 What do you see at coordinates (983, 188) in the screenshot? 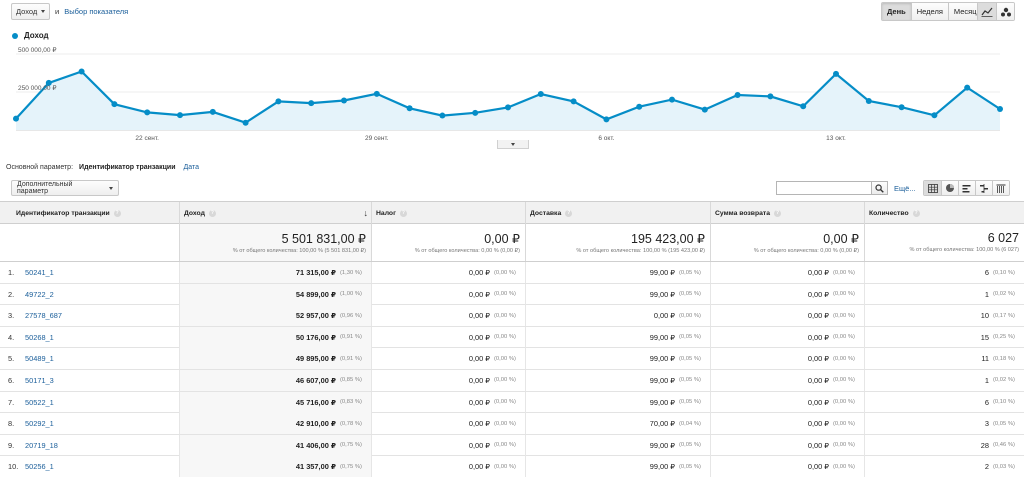
I see `comparison-view-button` at bounding box center [983, 188].